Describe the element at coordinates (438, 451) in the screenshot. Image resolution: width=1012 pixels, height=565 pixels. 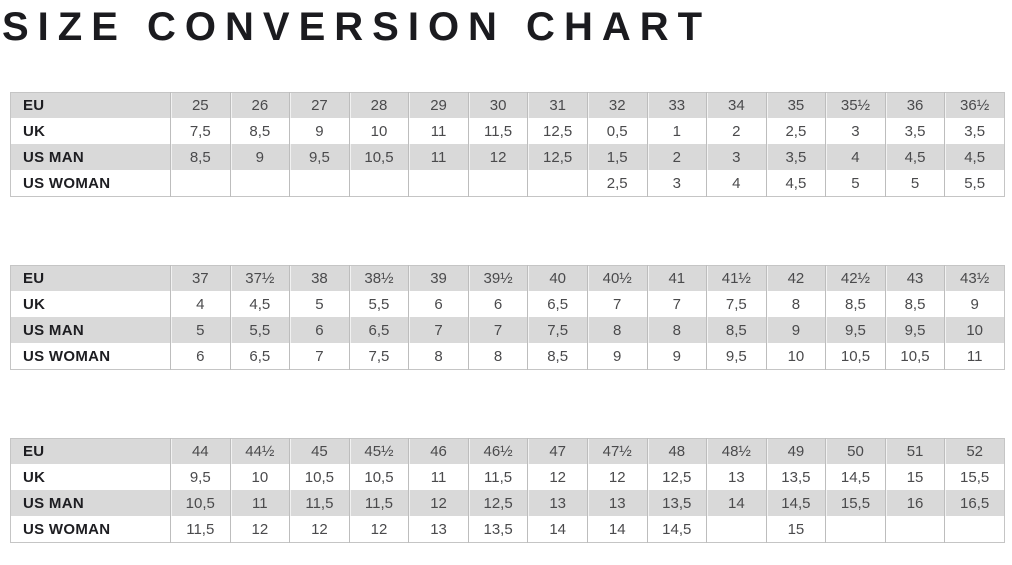
I see `size-value-cell: 46` at that location.